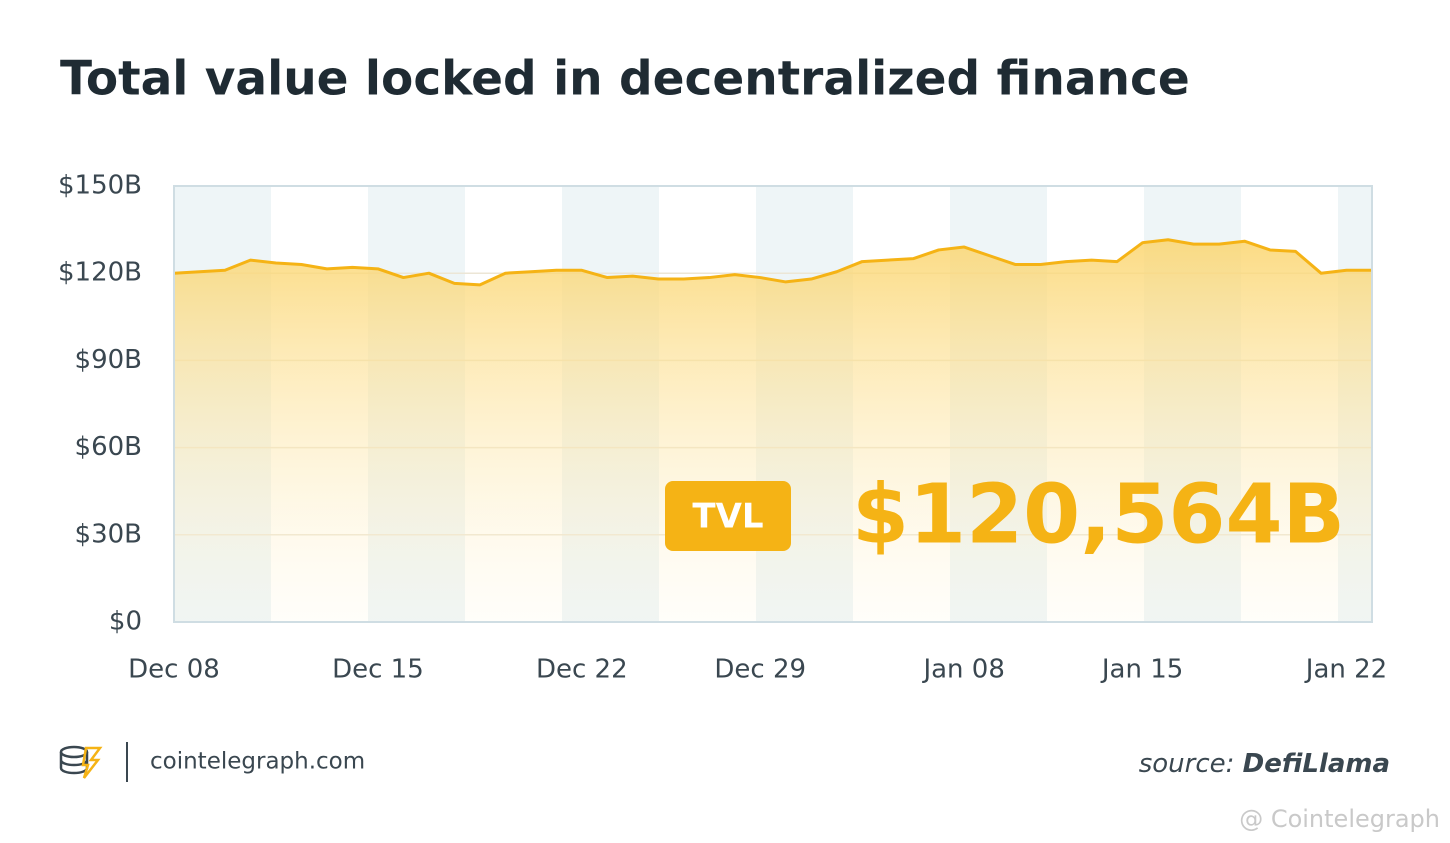 Image resolution: width=1450 pixels, height=843 pixels. What do you see at coordinates (108, 447) in the screenshot?
I see `y-tick-label: $60B` at bounding box center [108, 447].